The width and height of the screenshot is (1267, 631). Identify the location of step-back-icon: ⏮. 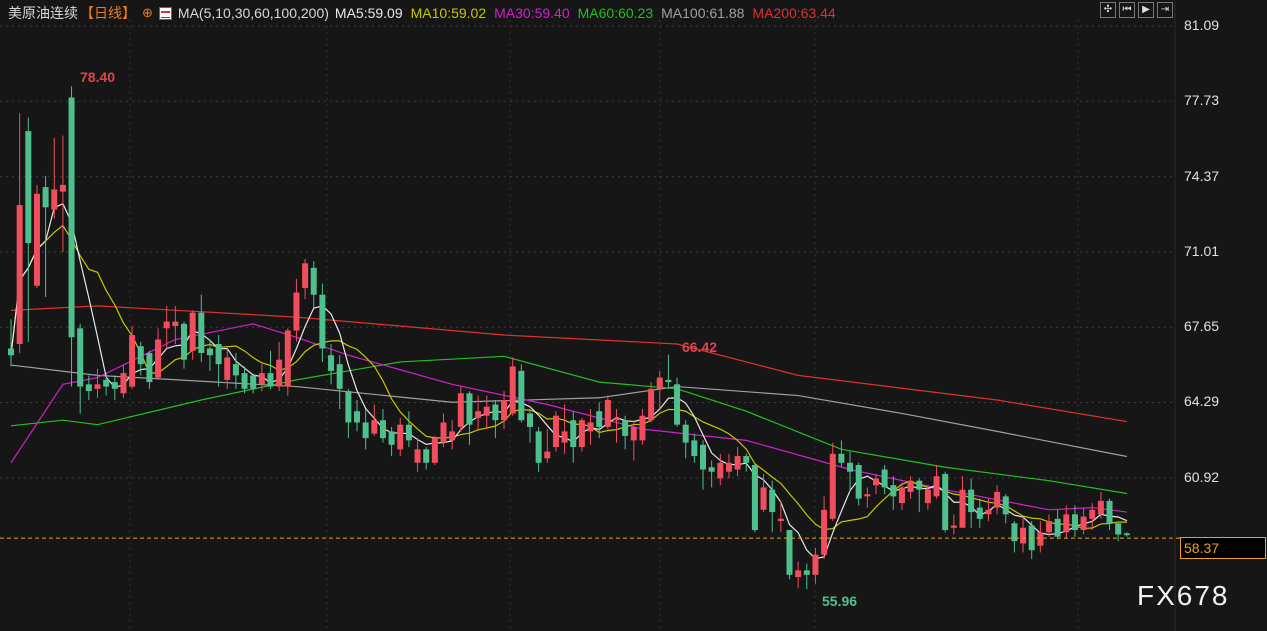
(1127, 10).